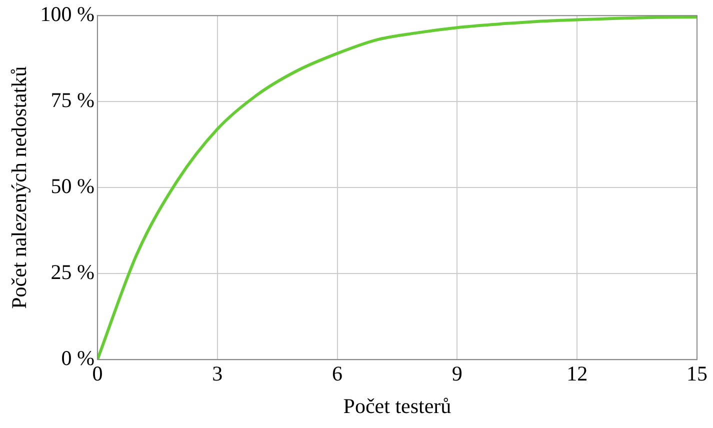  Describe the element at coordinates (217, 374) in the screenshot. I see `x-tick-label: 3` at that location.